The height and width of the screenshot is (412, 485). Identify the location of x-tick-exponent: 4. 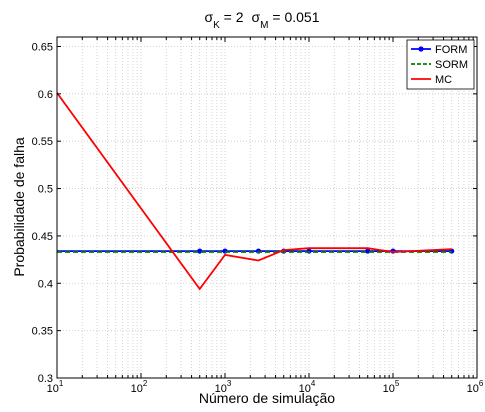
(313, 383).